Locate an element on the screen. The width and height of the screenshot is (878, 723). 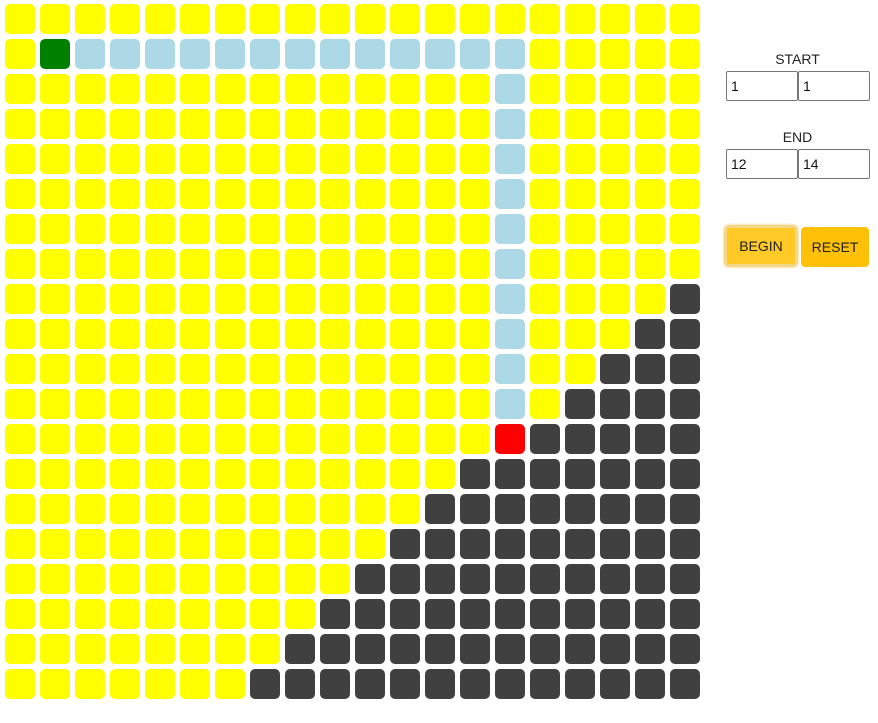
start-row-input is located at coordinates (762, 86).